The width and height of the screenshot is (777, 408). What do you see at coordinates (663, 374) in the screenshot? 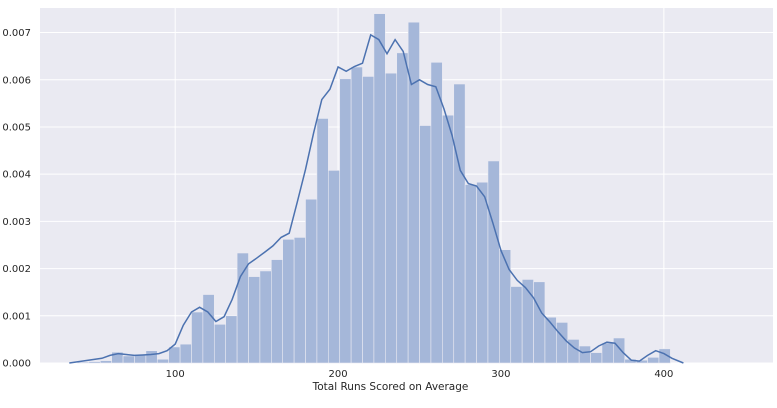
I see `x-tick-label: 400` at bounding box center [663, 374].